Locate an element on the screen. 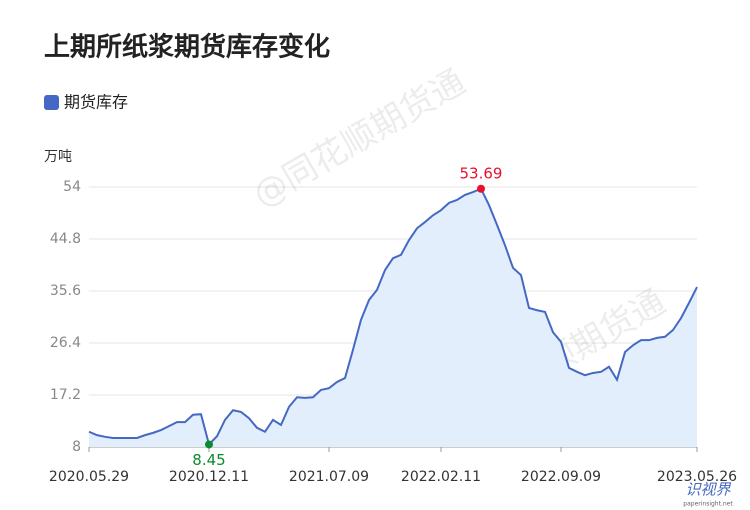  x-tick-label: 2022.02.11 is located at coordinates (441, 477).